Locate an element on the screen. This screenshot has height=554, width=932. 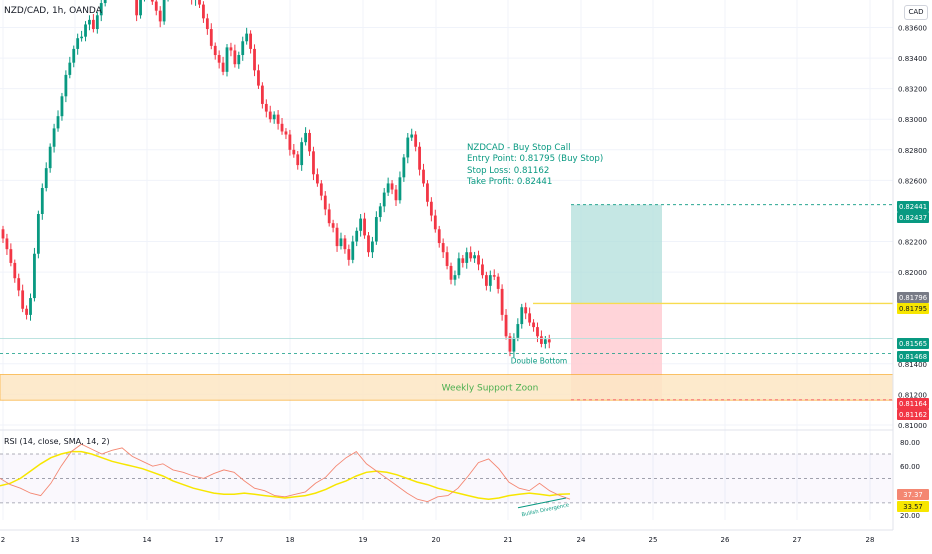
trade-note-stop: Stop Loss: 0.81162 is located at coordinates (508, 170).